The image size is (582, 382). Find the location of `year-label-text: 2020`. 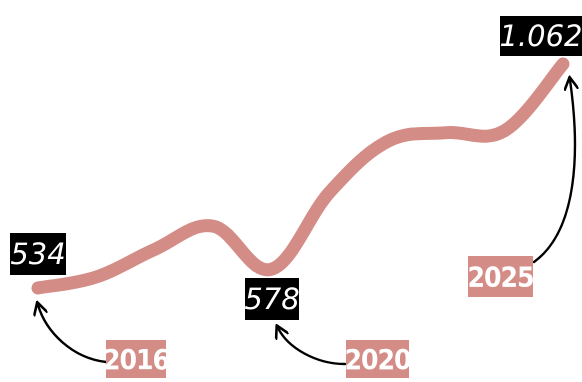

year-label-text: 2020 is located at coordinates (377, 359).